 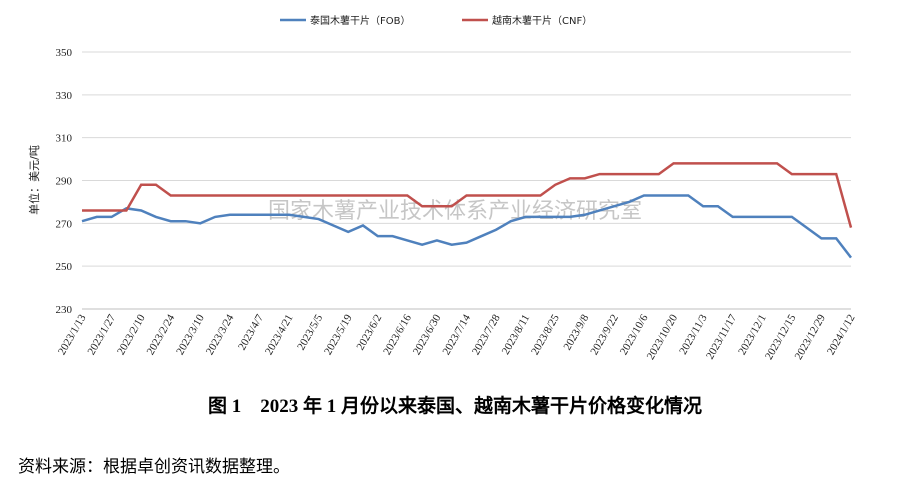 I want to click on x-tick-label: 2023/1/27, so click(x=101, y=334).